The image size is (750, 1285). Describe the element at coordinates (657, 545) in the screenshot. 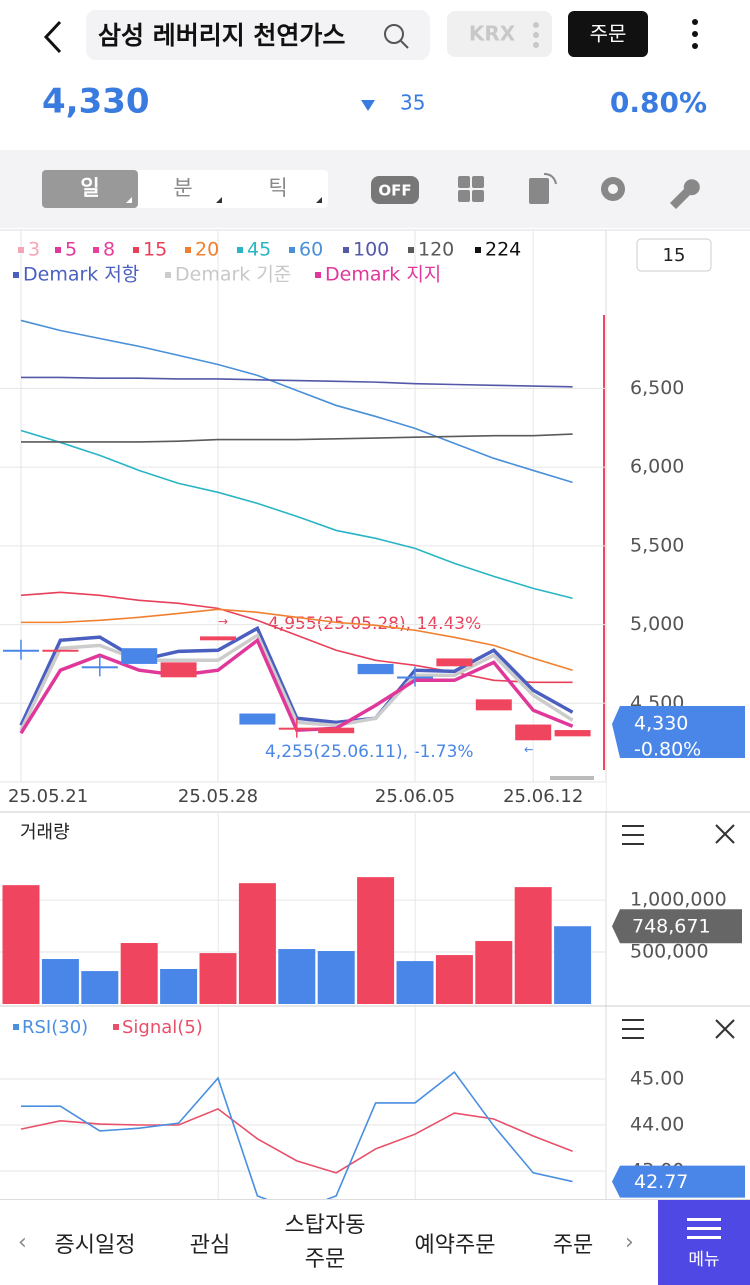

I see `y-tick-label: 5,500` at that location.